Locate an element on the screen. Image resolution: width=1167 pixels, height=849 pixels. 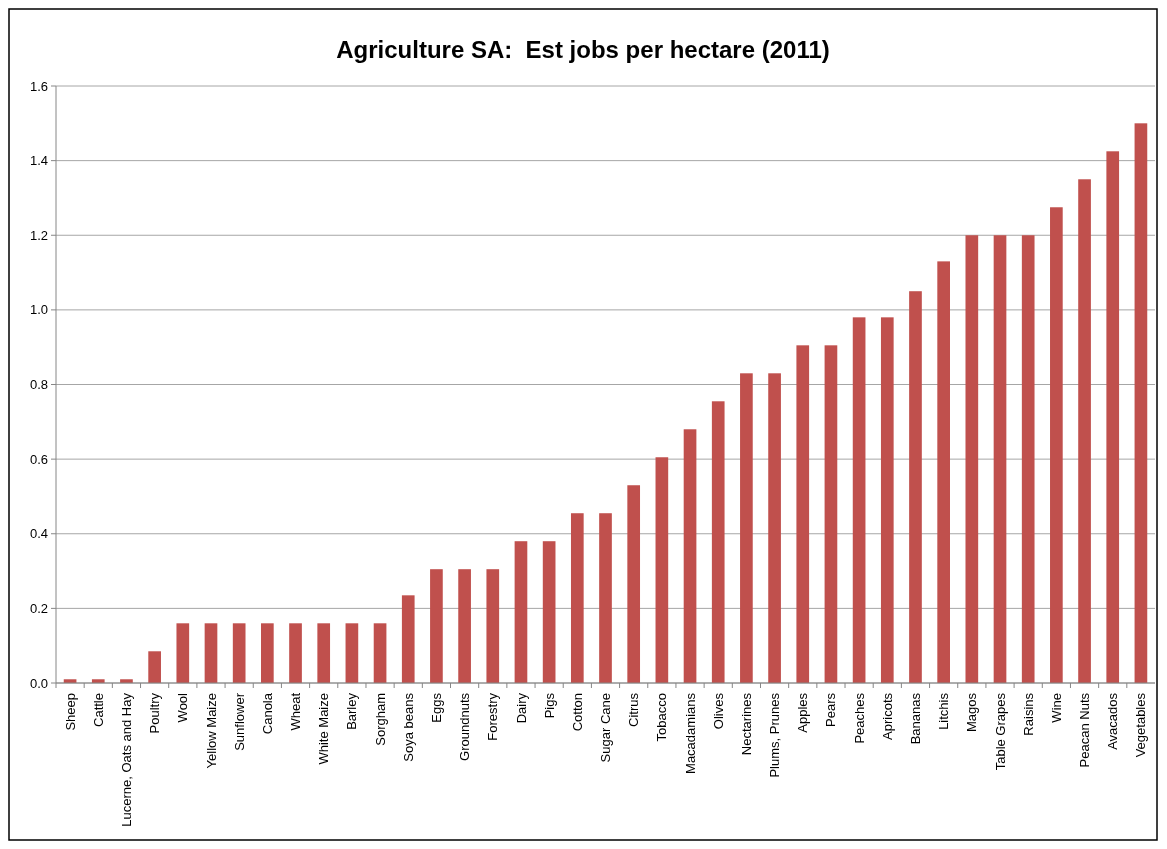
x-tick-label: Citrus is located at coordinates (634, 709).